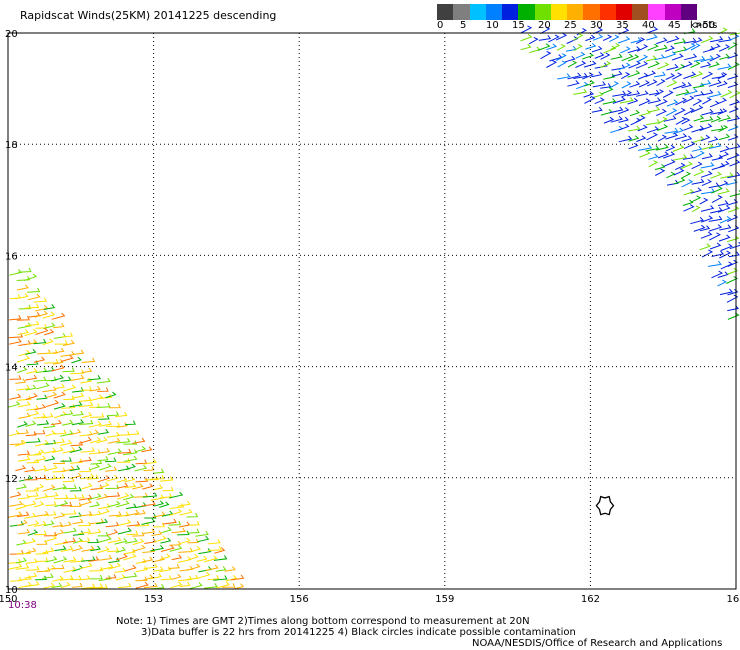  Describe the element at coordinates (11, 256) in the screenshot. I see `y-tick-label: 16` at that location.